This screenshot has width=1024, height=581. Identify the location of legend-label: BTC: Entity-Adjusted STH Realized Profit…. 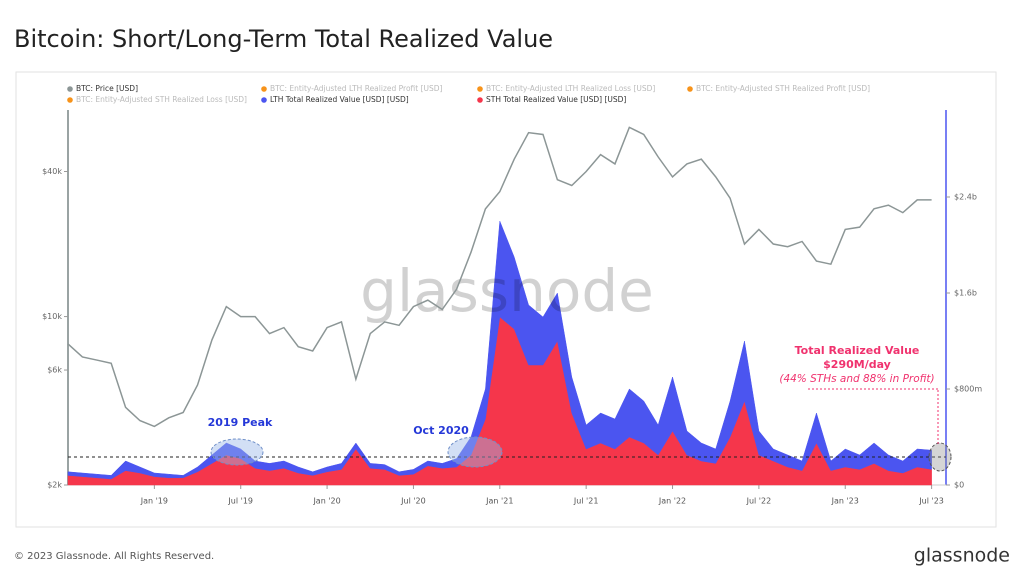
(783, 88).